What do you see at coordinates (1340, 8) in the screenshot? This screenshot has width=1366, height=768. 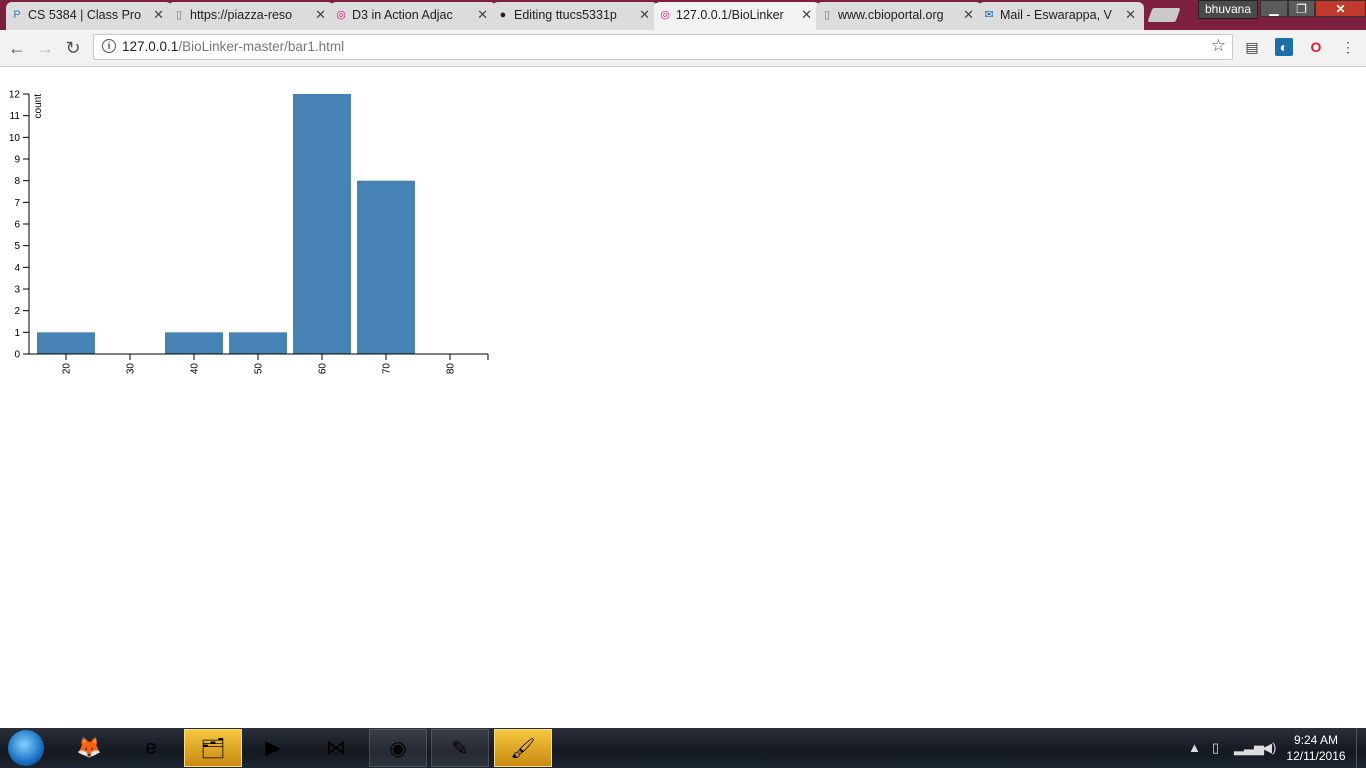 I see `close-window-button: ✕` at bounding box center [1340, 8].